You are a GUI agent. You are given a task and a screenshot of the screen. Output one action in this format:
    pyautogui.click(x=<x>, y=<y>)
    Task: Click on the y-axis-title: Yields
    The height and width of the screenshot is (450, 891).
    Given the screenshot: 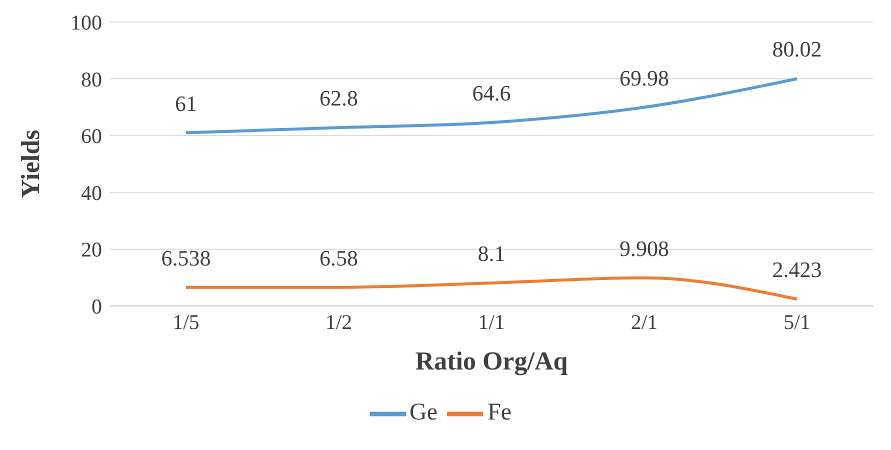 What is the action you would take?
    pyautogui.click(x=31, y=164)
    